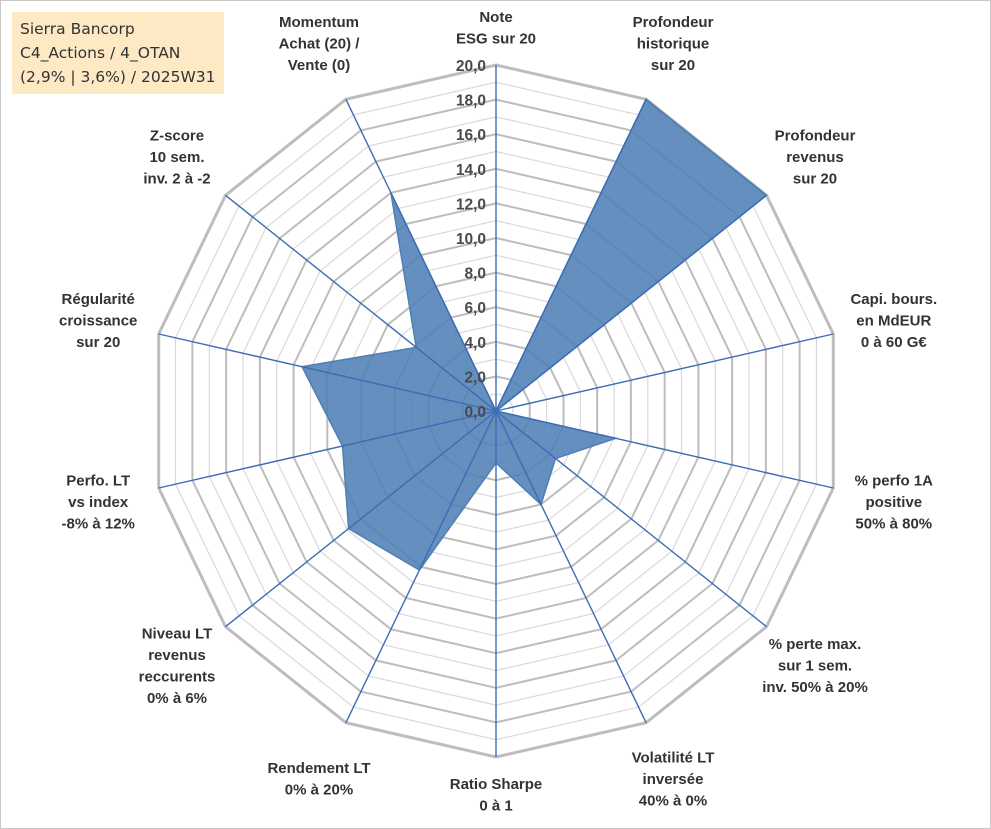  Describe the element at coordinates (177, 698) in the screenshot. I see `category-label-line: 0% à 6%` at that location.